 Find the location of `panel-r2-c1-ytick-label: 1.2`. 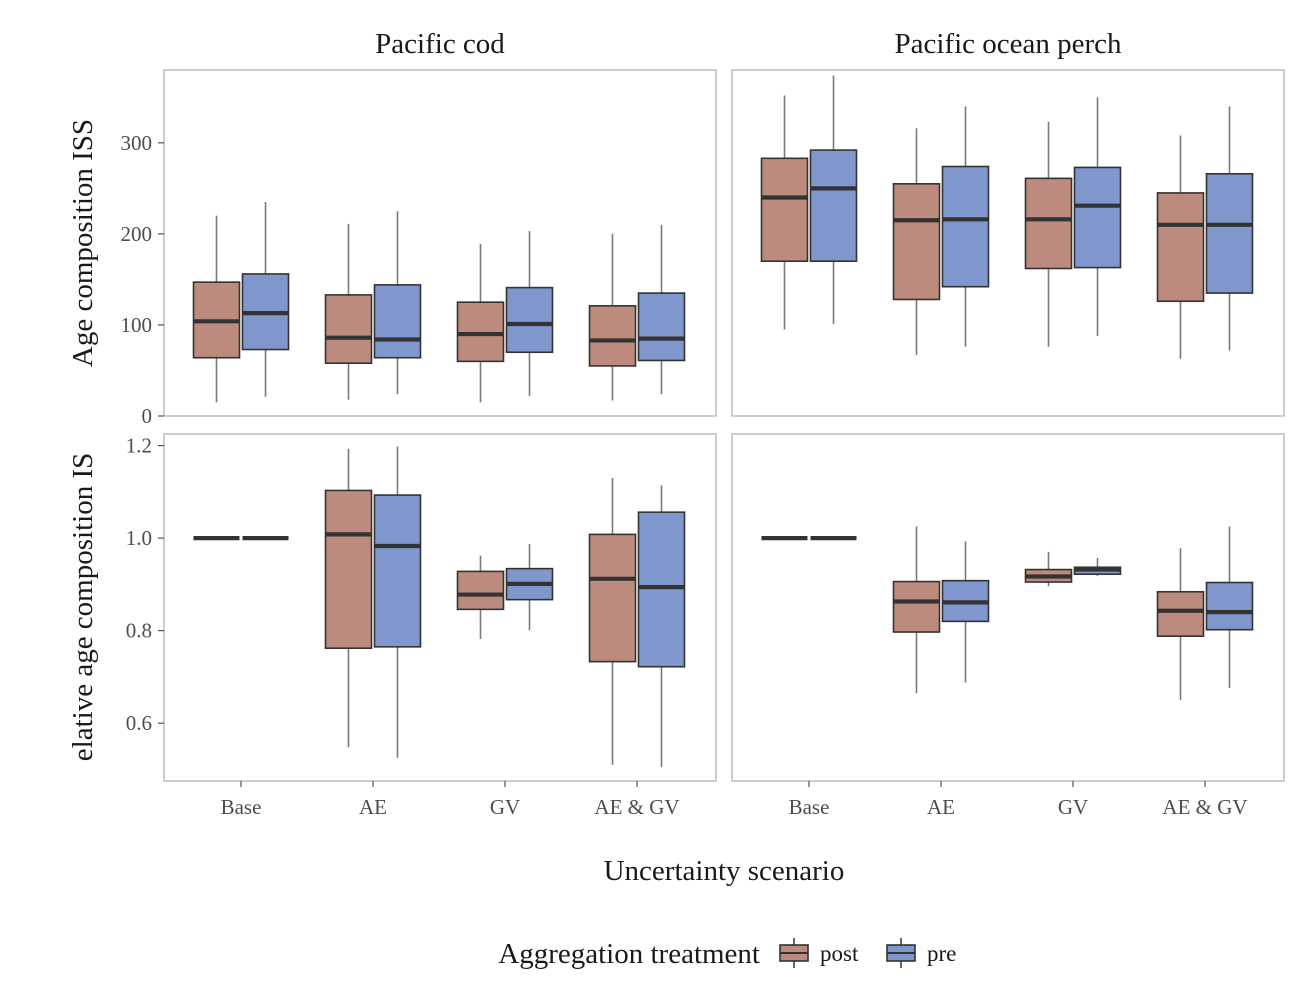

panel-r2-c1-ytick-label: 1.2 is located at coordinates (139, 446).